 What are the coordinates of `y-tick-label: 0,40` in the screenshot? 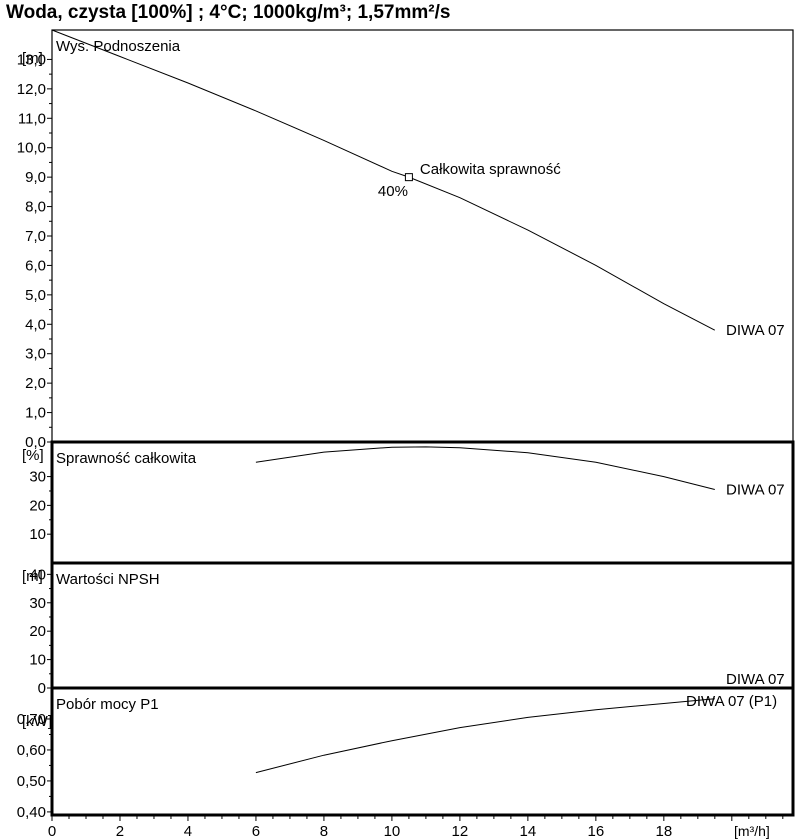 It's located at (31, 812).